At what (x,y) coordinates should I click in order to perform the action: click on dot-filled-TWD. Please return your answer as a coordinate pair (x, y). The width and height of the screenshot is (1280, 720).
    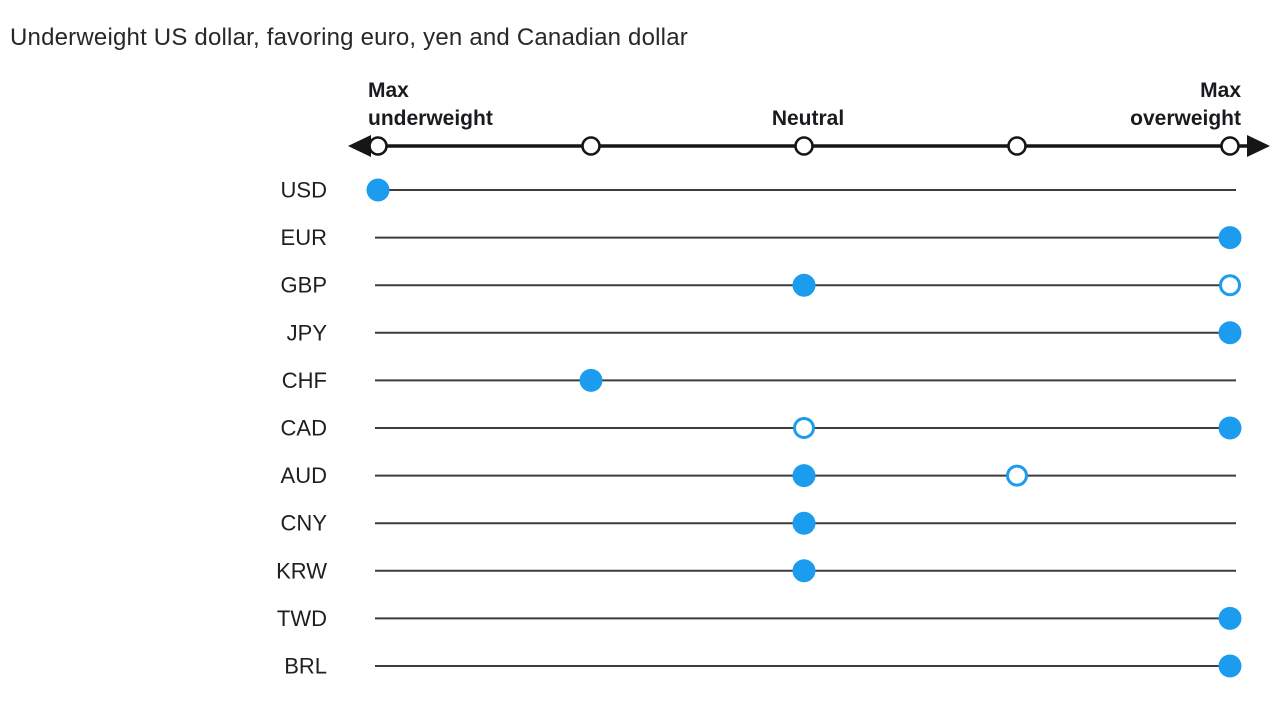
    Looking at the image, I should click on (1230, 618).